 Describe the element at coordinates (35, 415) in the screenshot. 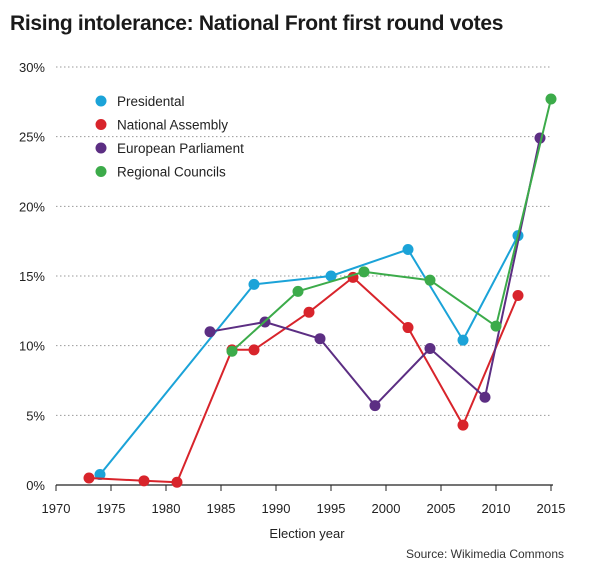

I see `y-tick-label: 5%` at that location.